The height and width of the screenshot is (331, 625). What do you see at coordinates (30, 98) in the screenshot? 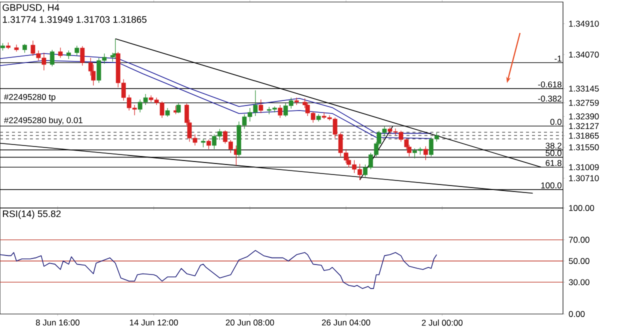
I see `annotation: #22495280 tp` at bounding box center [30, 98].